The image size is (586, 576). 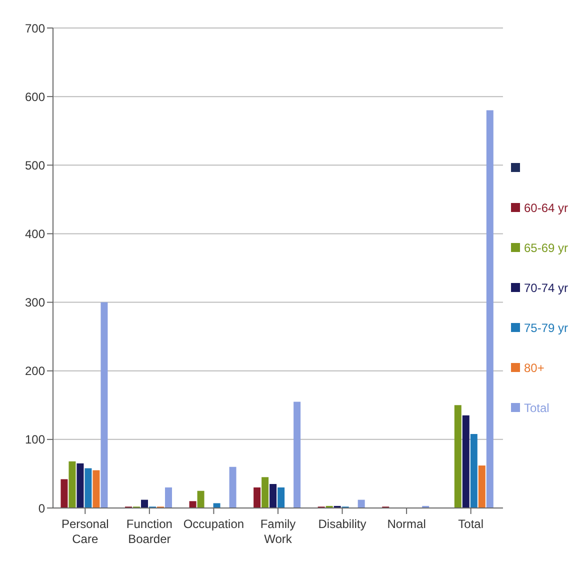 I want to click on legend-label: 60-64 yr, so click(x=545, y=208).